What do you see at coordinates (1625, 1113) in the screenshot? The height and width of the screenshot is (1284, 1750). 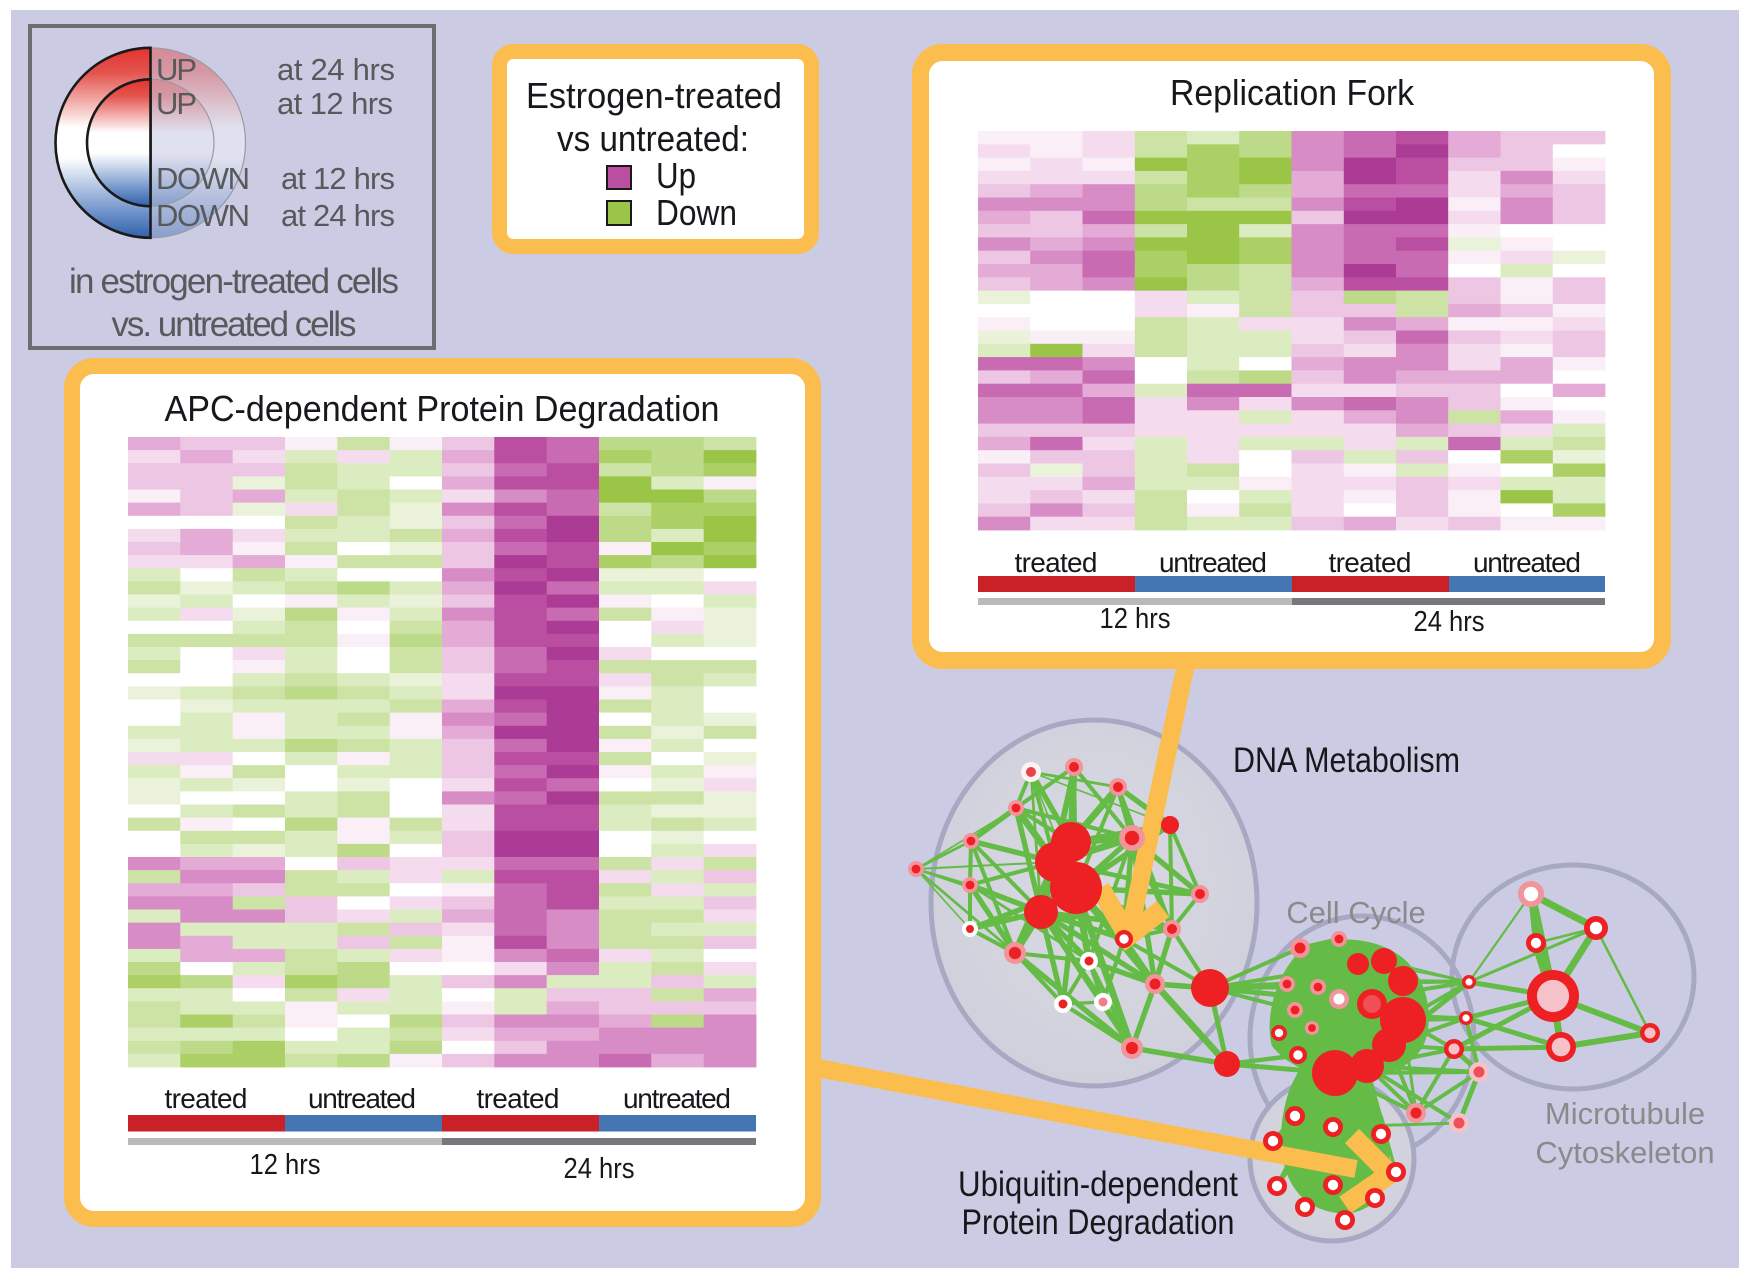 I see `svg-text: Microtubule` at bounding box center [1625, 1113].